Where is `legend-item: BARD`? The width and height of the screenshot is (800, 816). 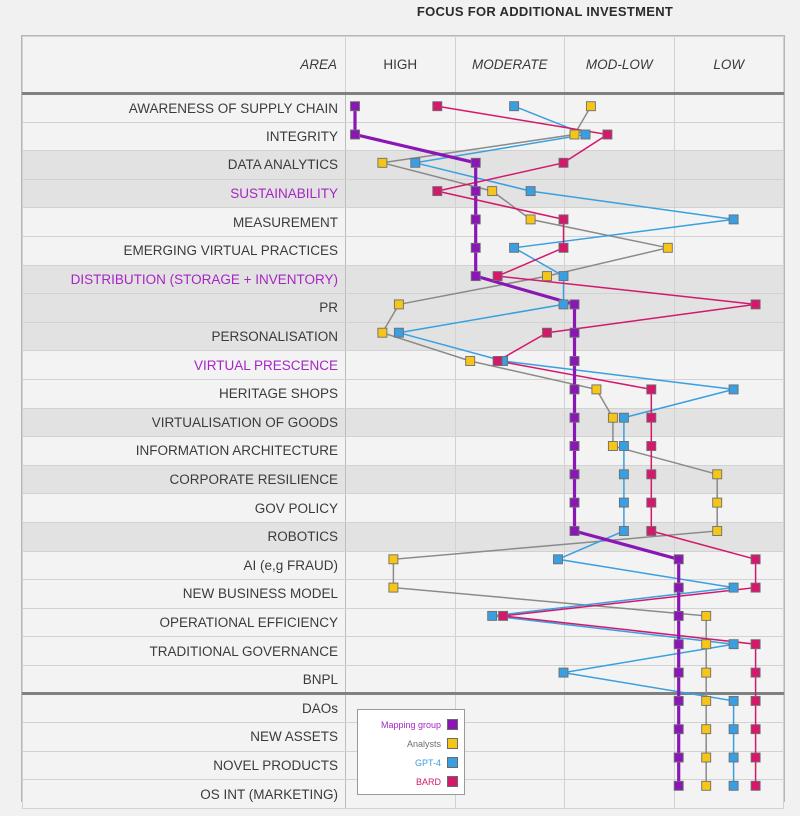
legend-item: BARD is located at coordinates (411, 781).